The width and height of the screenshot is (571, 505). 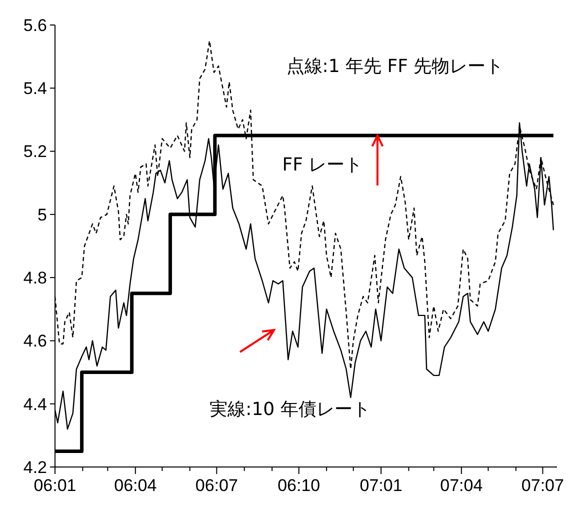 I want to click on y-tick-label: 4.2, so click(x=35, y=467).